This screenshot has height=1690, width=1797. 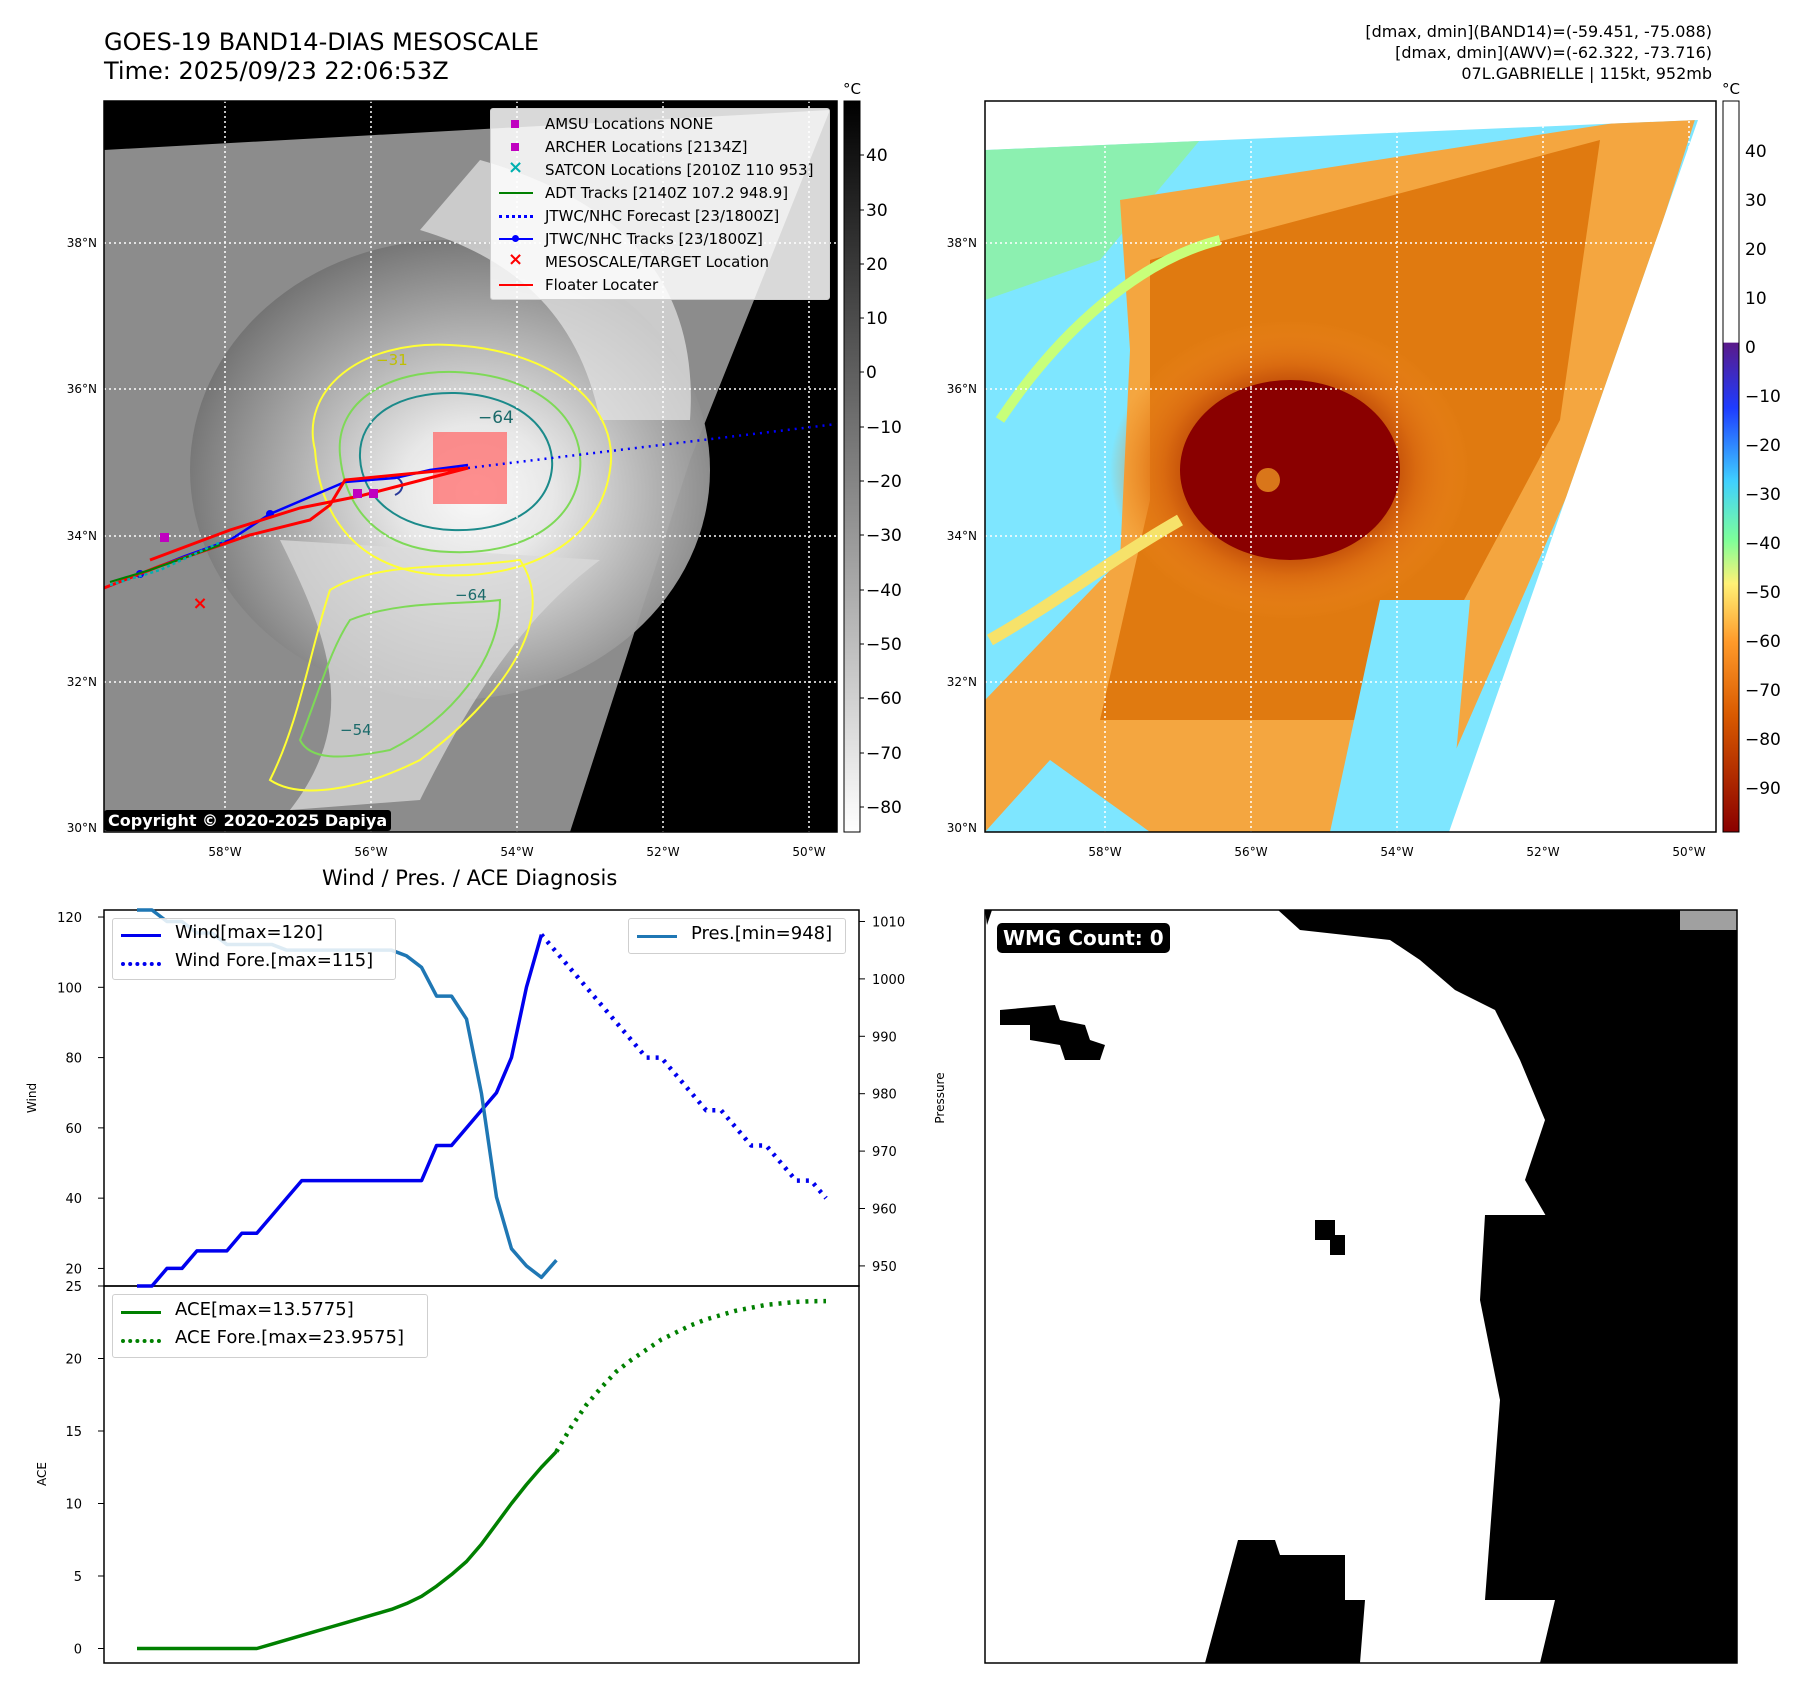 What do you see at coordinates (400, 678) in the screenshot?
I see `contour-green-band` at bounding box center [400, 678].